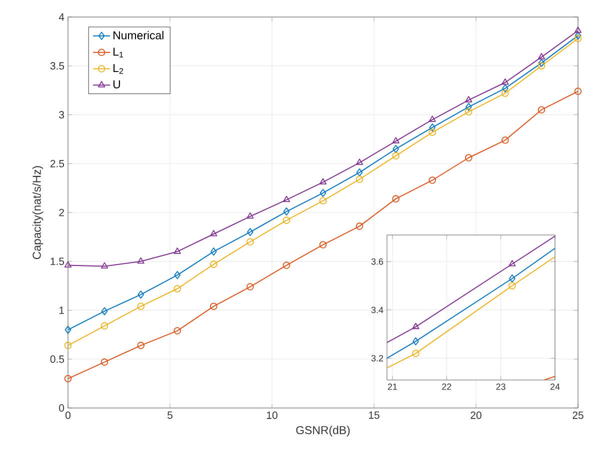  I want to click on x-tick-label: 25, so click(578, 415).